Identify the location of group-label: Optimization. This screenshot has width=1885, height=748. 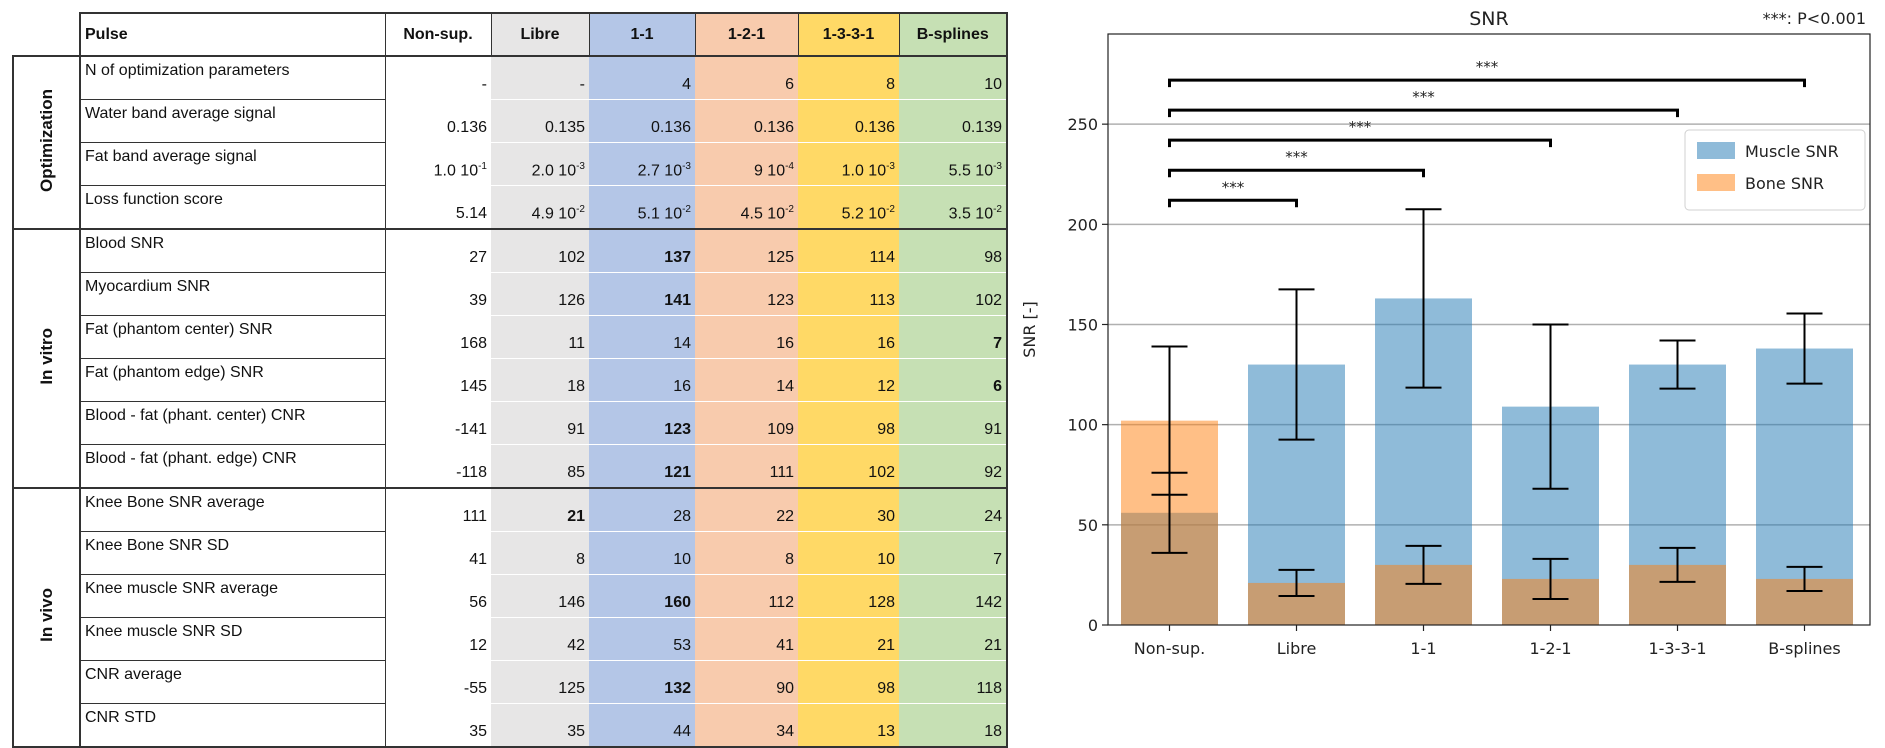
(46, 142).